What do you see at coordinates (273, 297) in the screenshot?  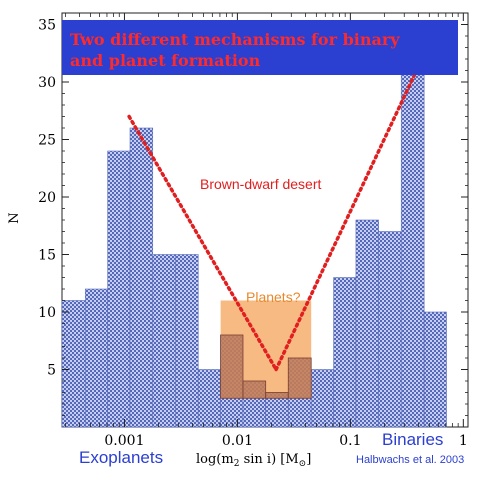 I see `planets-label: Planets?` at bounding box center [273, 297].